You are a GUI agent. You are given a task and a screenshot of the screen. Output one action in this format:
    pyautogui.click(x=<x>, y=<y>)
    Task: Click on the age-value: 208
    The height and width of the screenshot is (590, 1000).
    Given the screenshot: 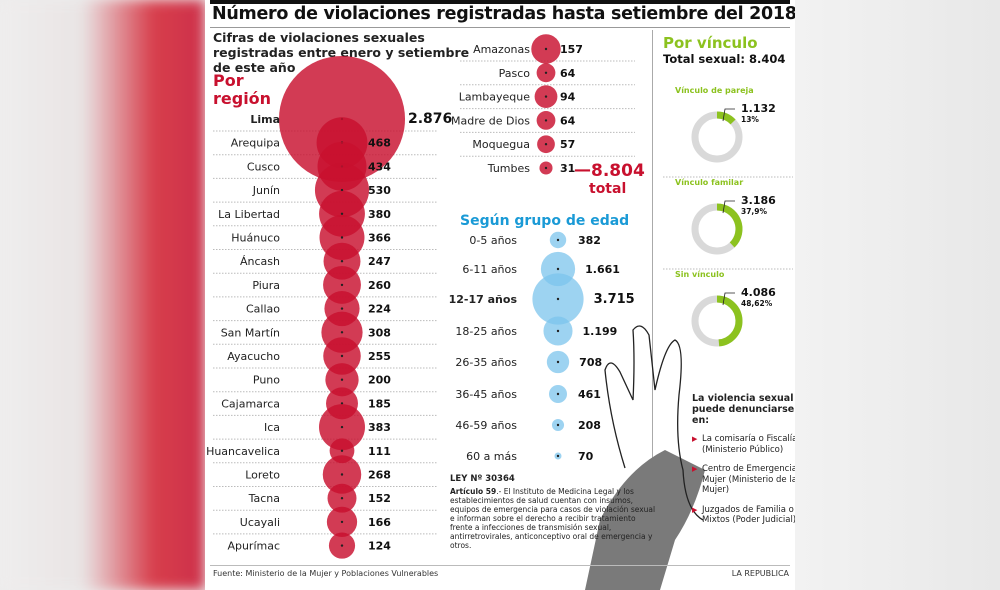 What is the action you would take?
    pyautogui.click(x=589, y=425)
    